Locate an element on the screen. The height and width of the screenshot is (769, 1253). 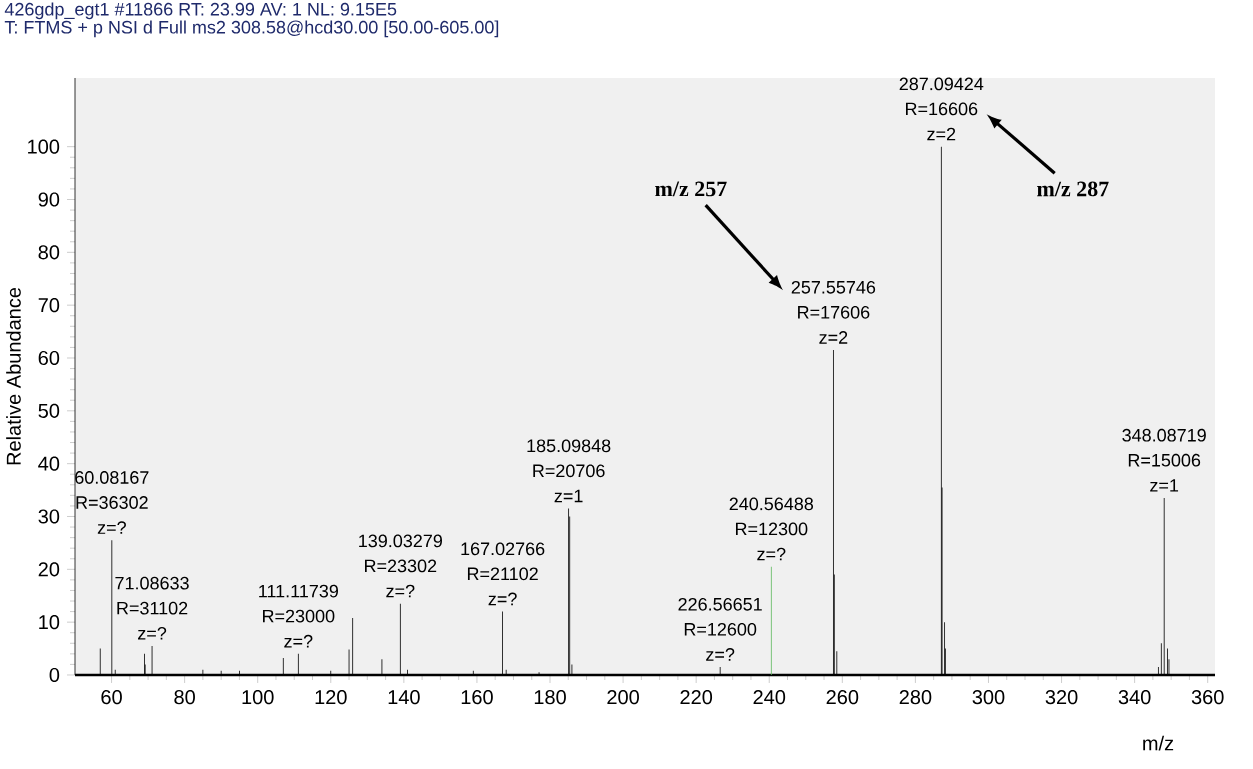
annotation: 71.08633 is located at coordinates (152, 583).